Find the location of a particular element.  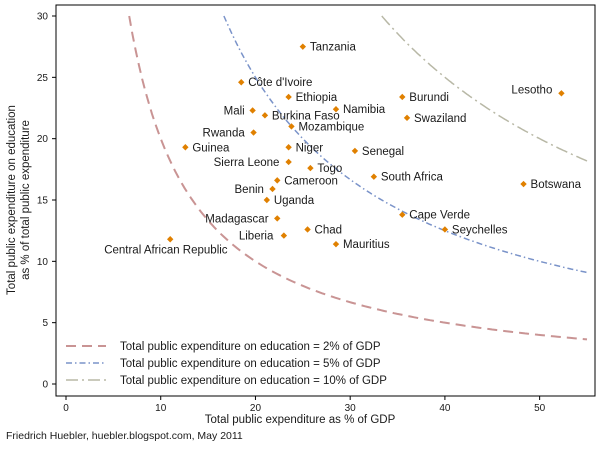

y-tick-label: 25 is located at coordinates (43, 78).